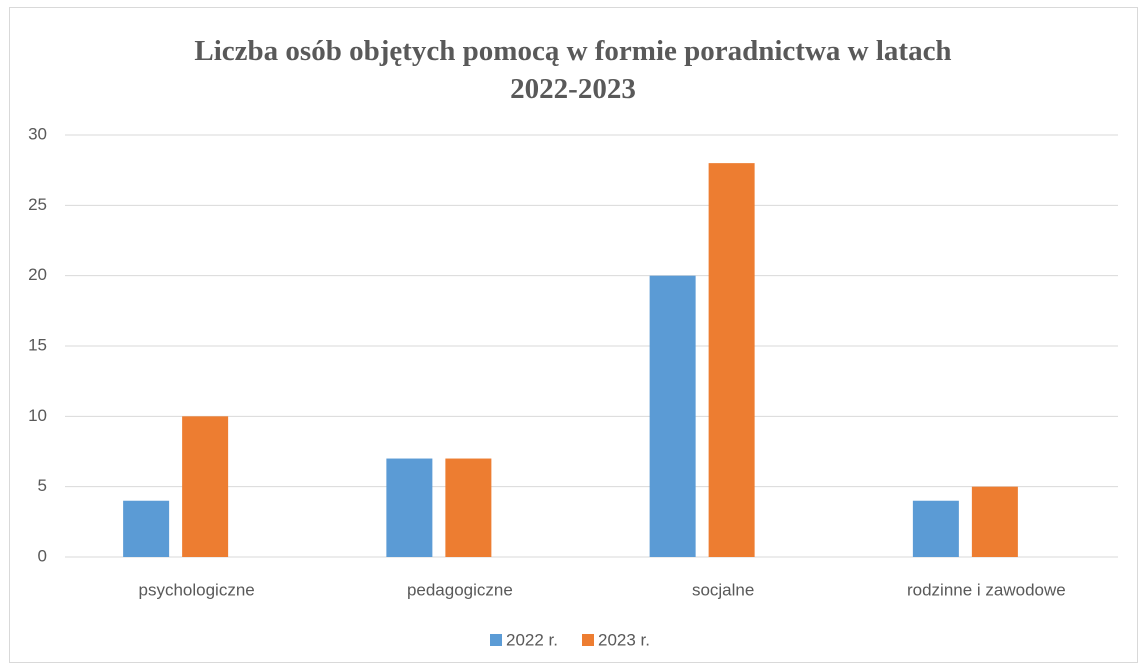 The image size is (1147, 672). Describe the element at coordinates (197, 589) in the screenshot. I see `x-tick-label: psychologiczne` at that location.